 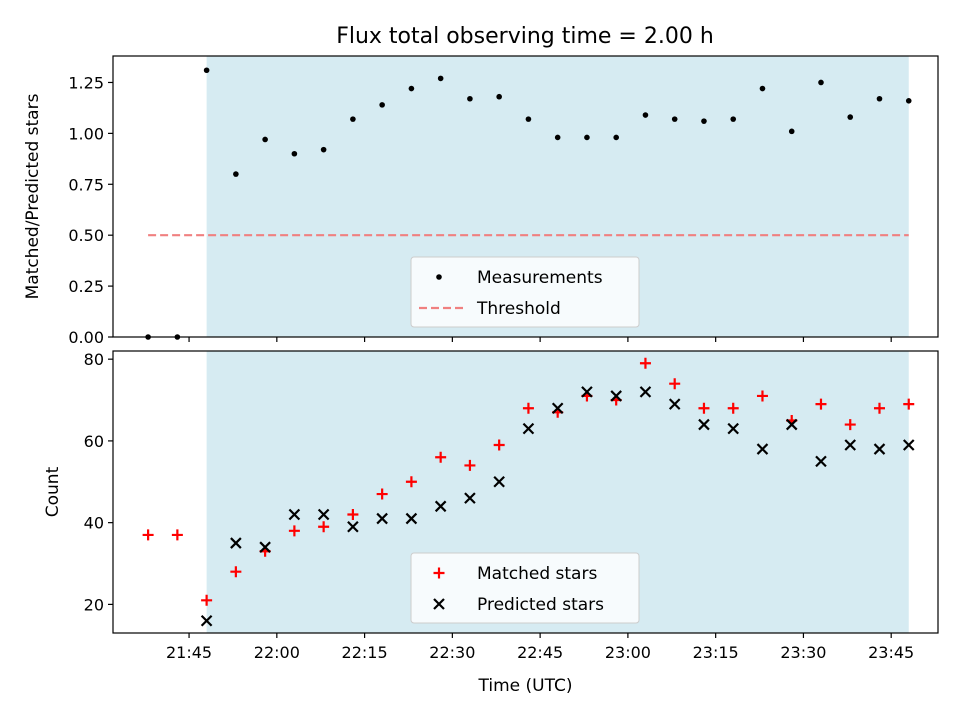 I want to click on ratio-legend: Measurements Threshold, so click(x=525, y=292).